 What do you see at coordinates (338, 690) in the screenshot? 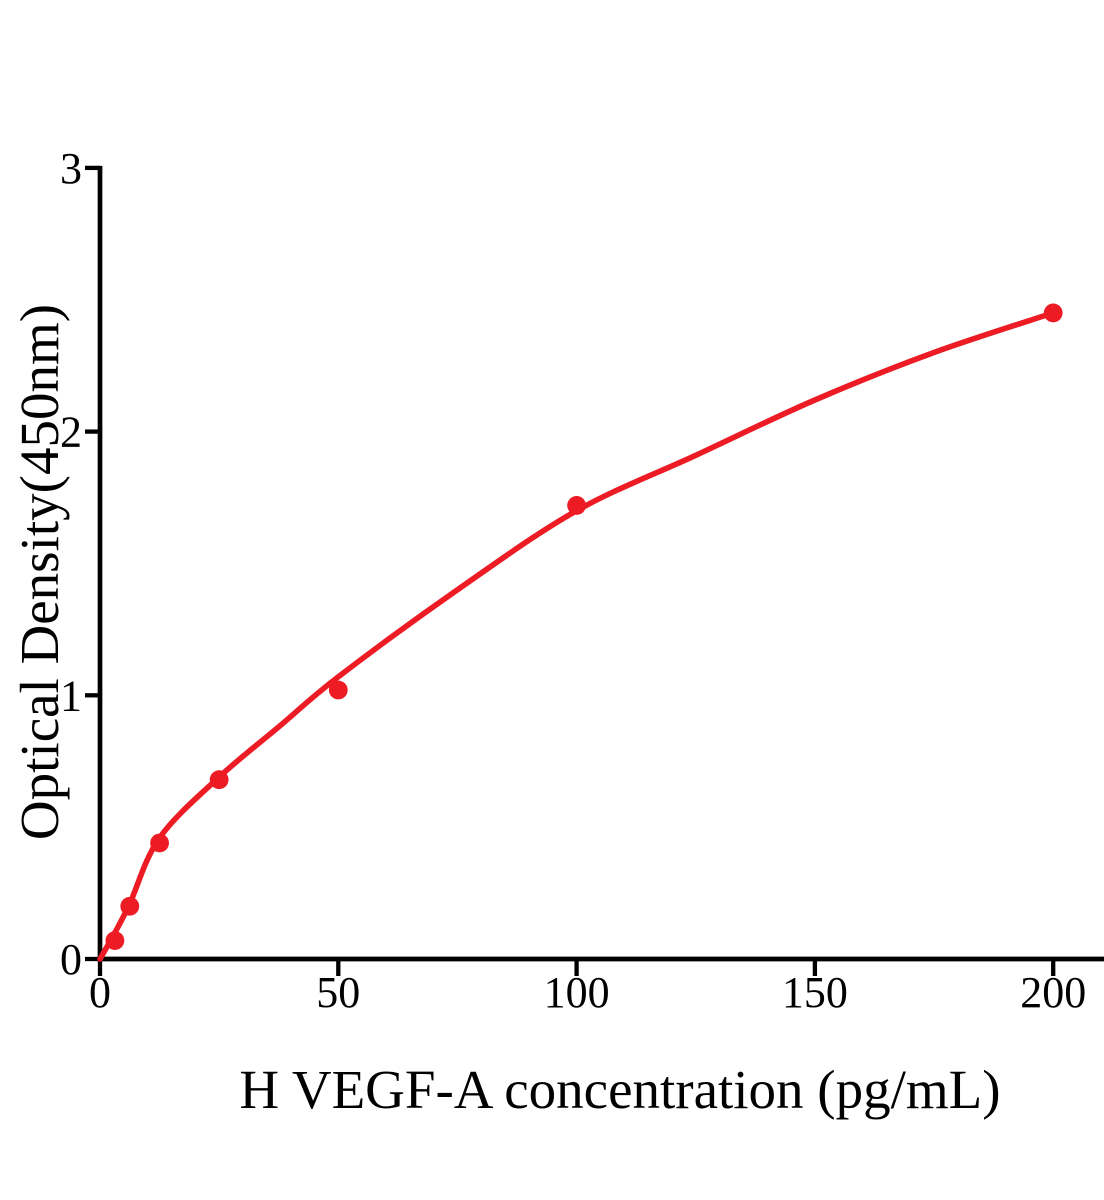
I see `data-point` at bounding box center [338, 690].